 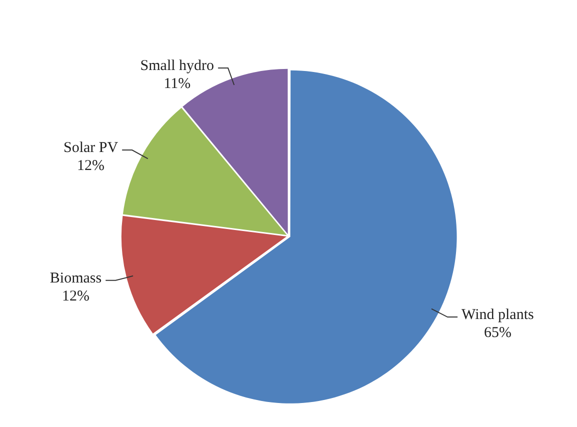 I want to click on slice-label: Small hydro, so click(x=177, y=66).